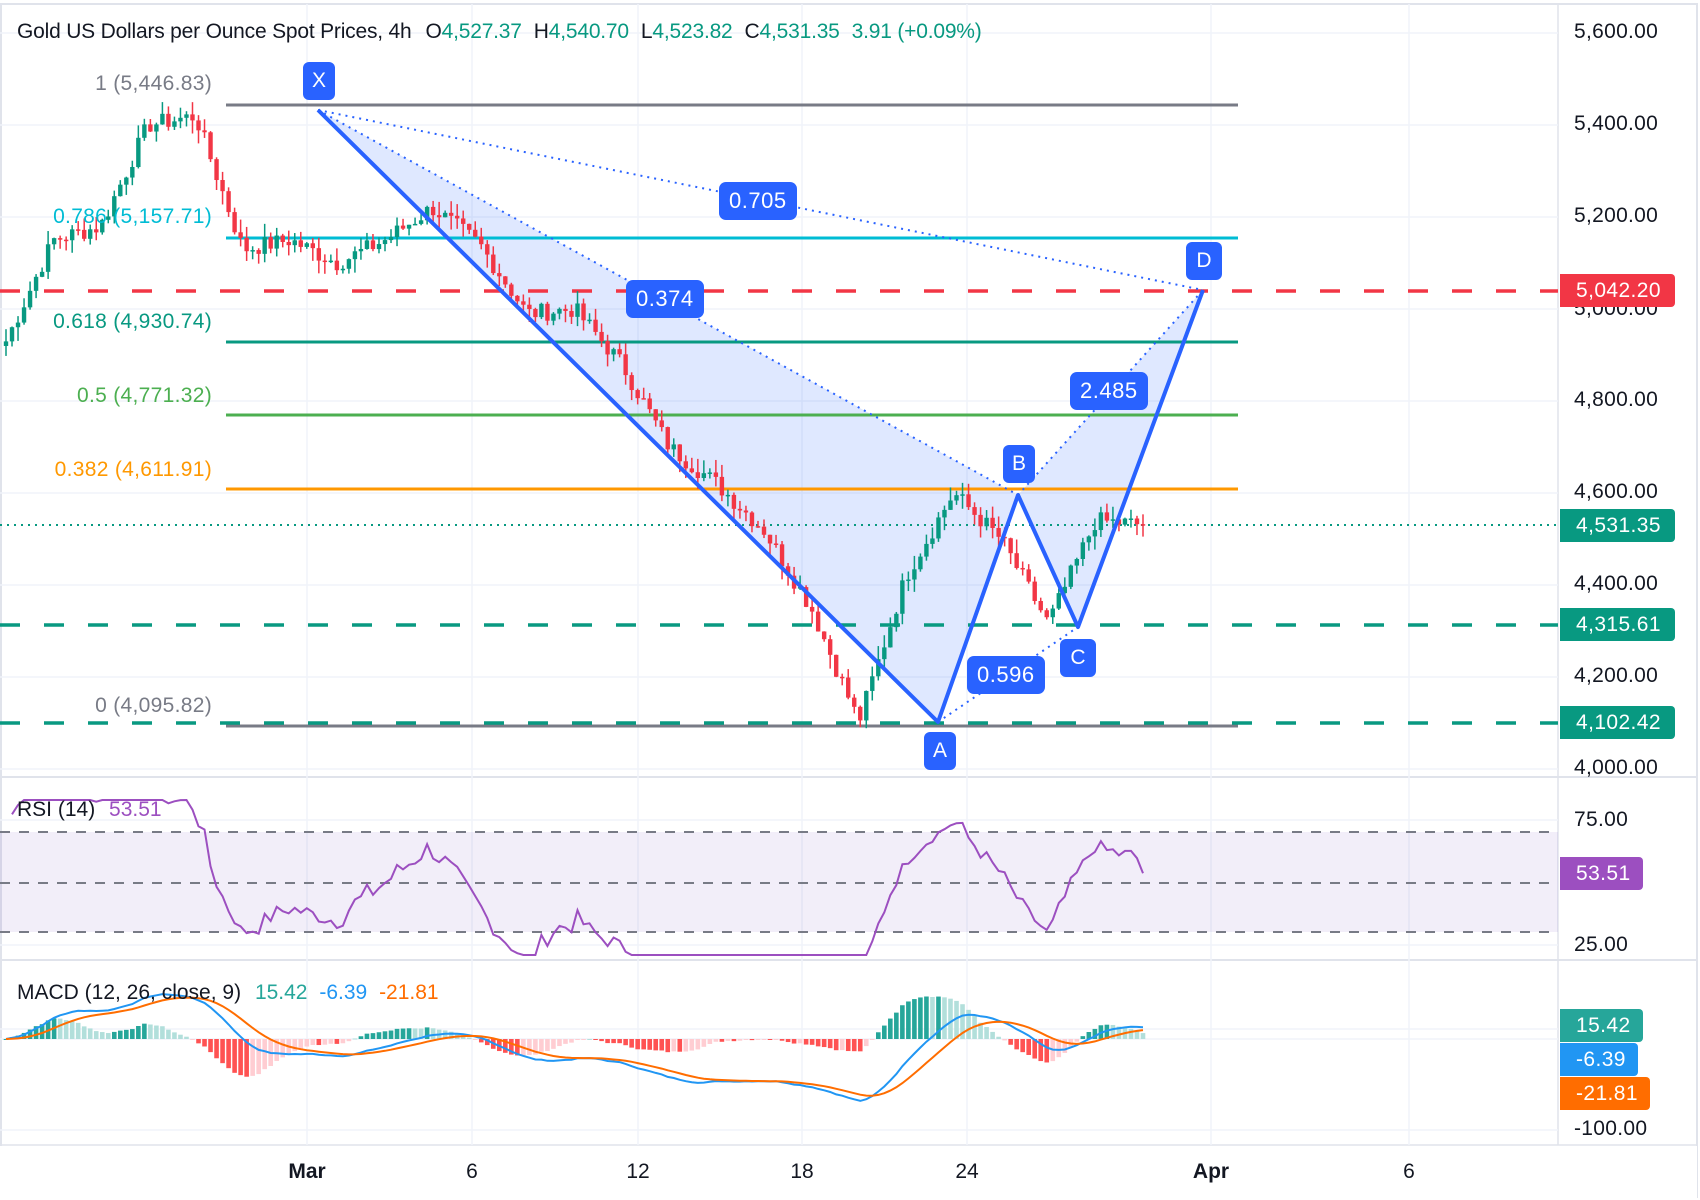 The image size is (1700, 1200). What do you see at coordinates (752, 31) in the screenshot?
I see `close-label: C` at bounding box center [752, 31].